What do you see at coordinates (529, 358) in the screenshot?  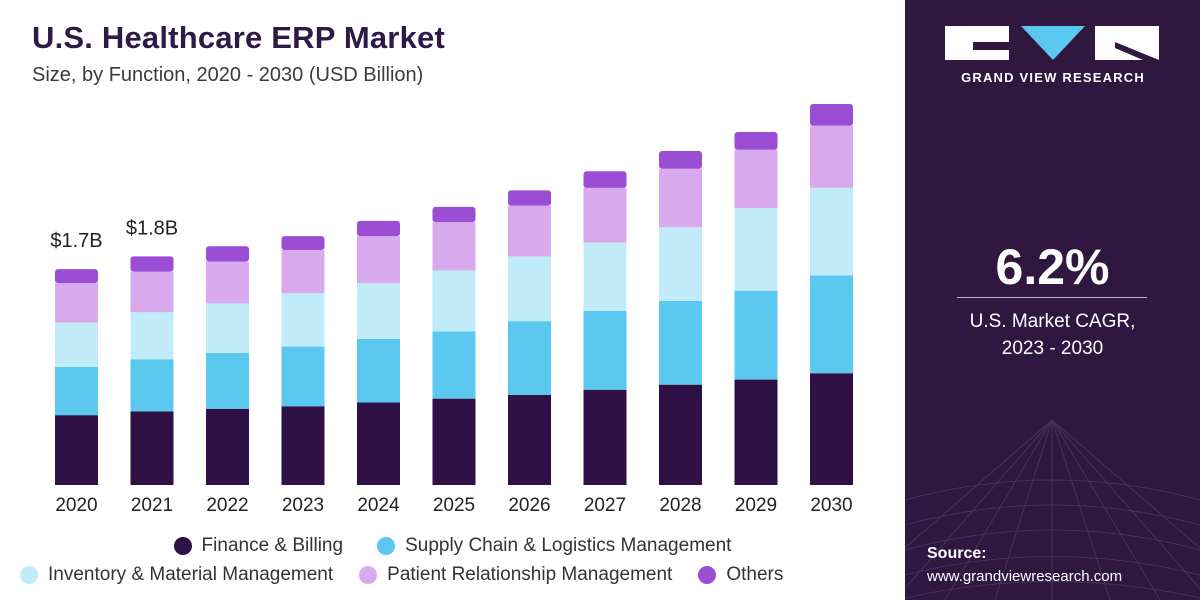 I see `bar-2026-supply-chain-logistics-management` at bounding box center [529, 358].